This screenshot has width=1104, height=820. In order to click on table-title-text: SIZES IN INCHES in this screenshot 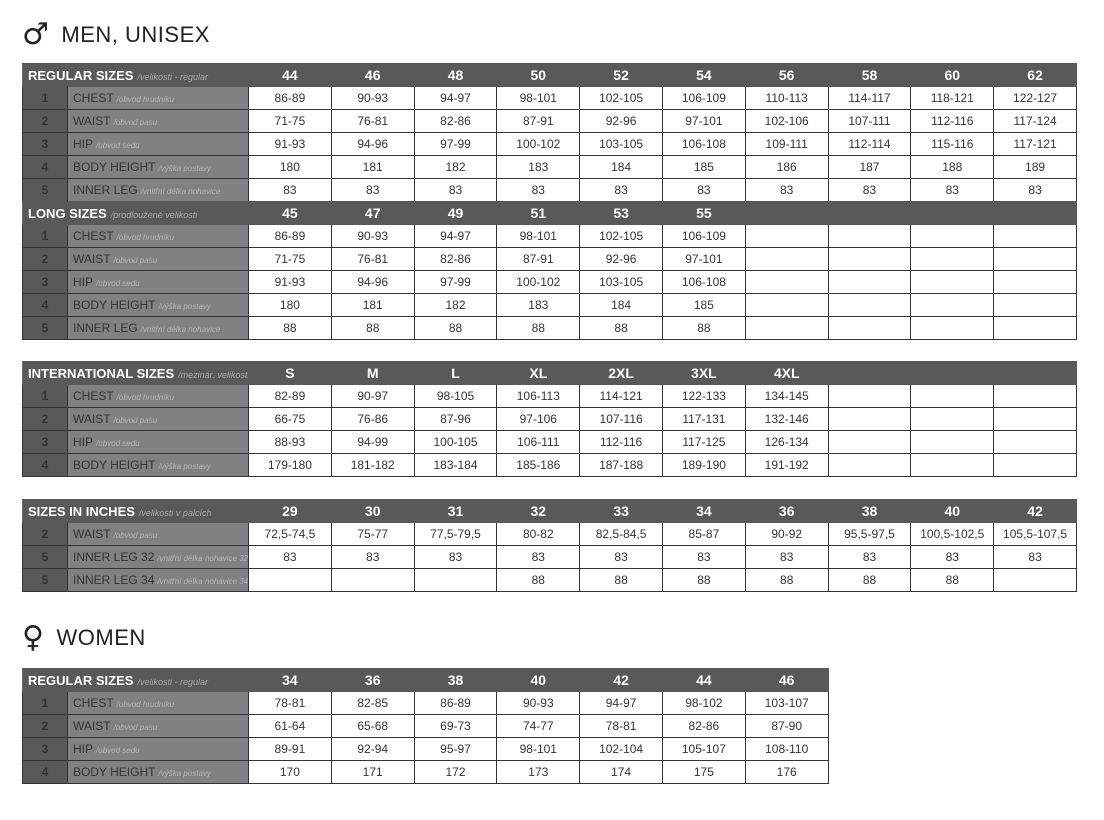, I will do `click(81, 511)`.